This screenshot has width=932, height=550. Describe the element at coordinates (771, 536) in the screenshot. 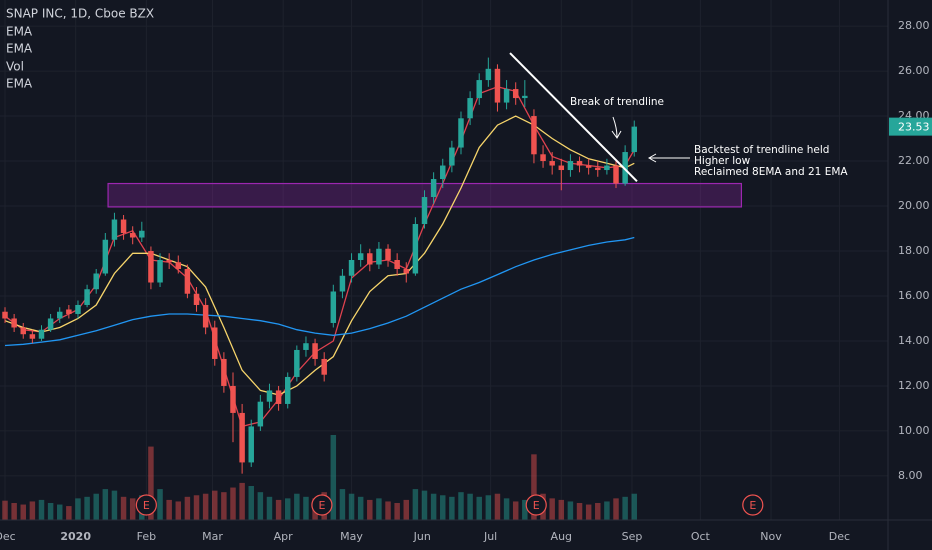

I see `x-tick-label: Nov` at that location.